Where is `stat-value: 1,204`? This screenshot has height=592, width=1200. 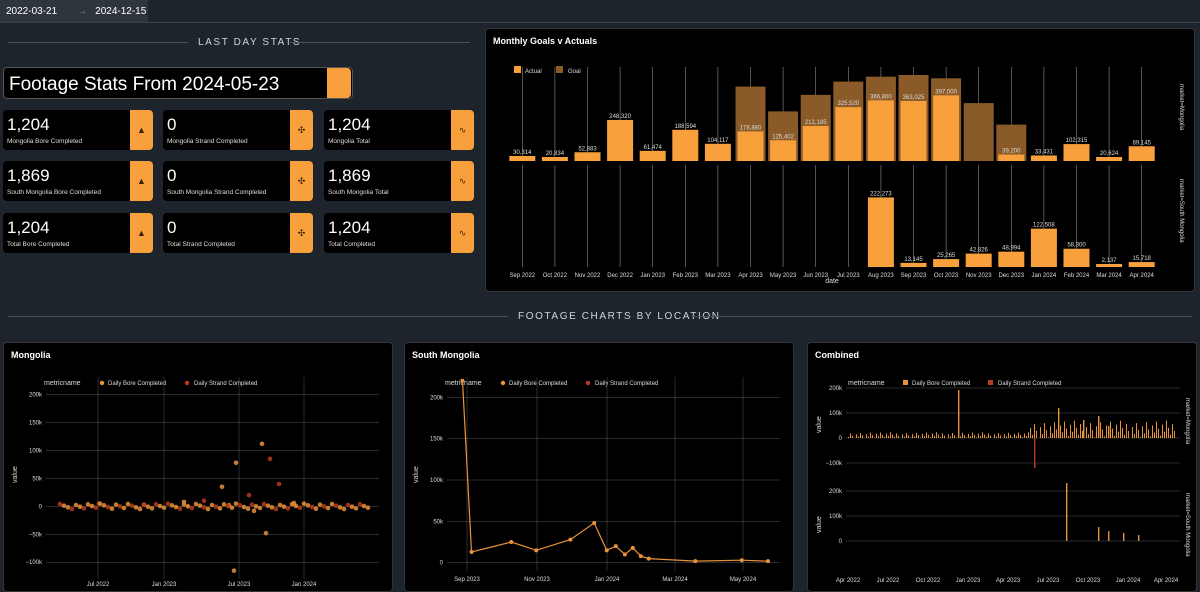 stat-value: 1,204 is located at coordinates (28, 228).